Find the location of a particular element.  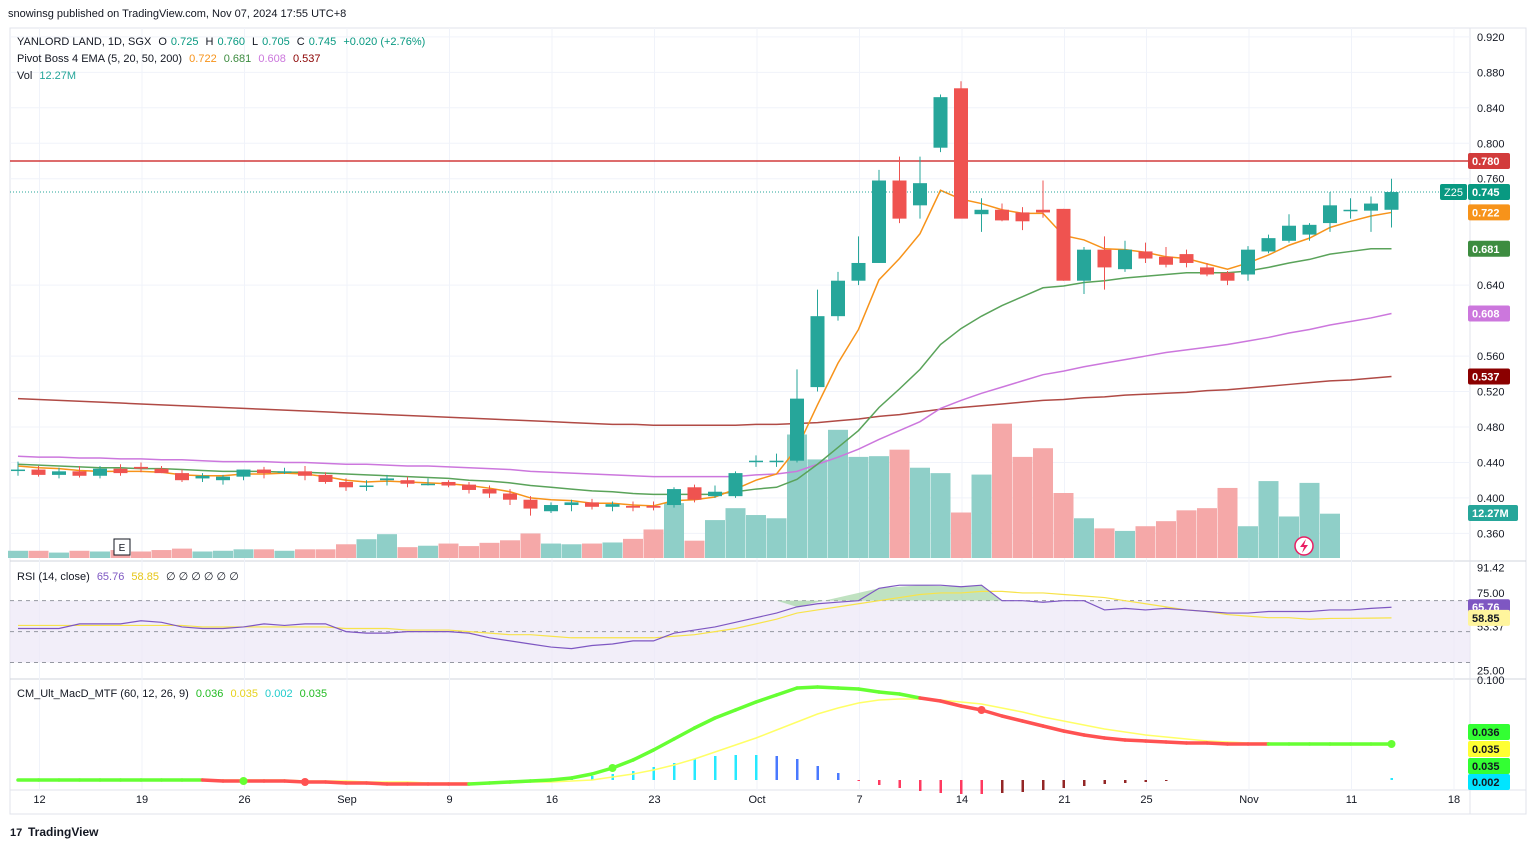

price-tick-label: 0.440 is located at coordinates (1491, 463).